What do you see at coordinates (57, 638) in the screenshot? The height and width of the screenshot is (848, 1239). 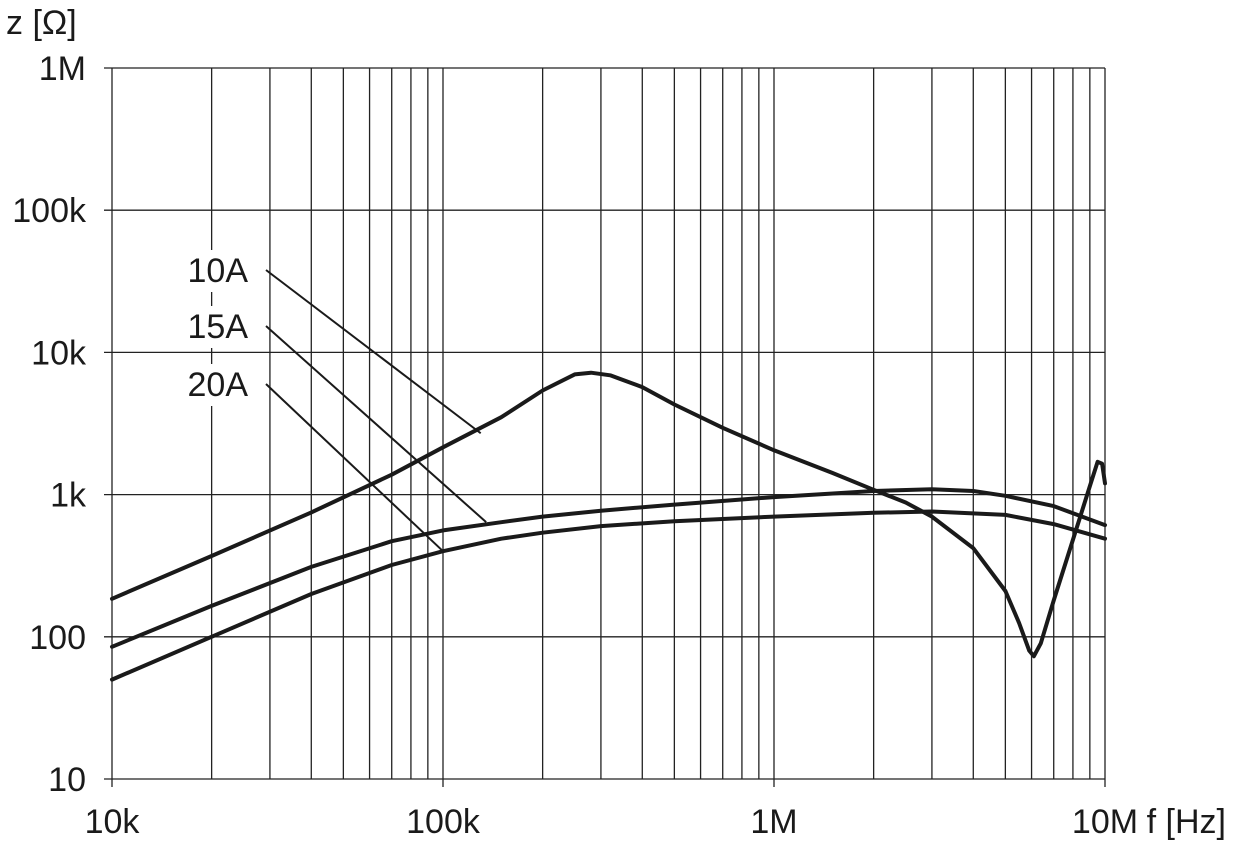 I see `y-tick-label: 100` at bounding box center [57, 638].